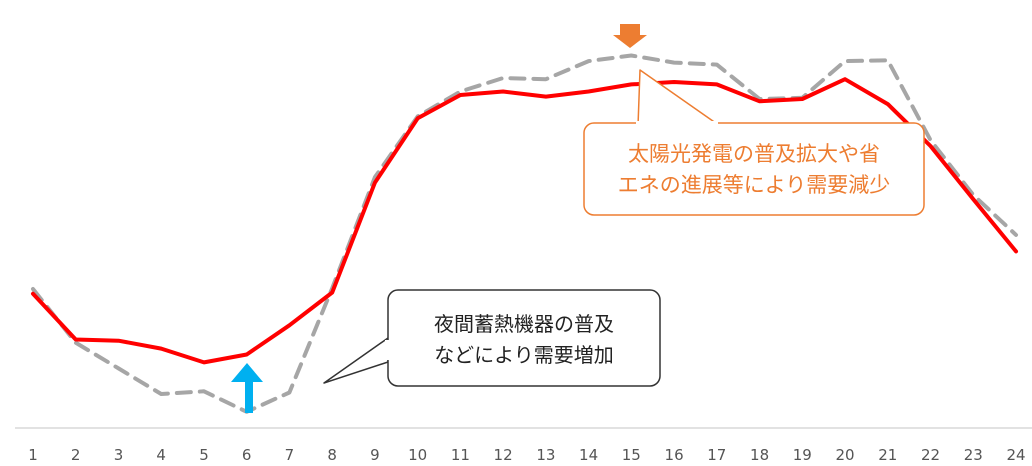 This screenshot has height=466, width=1032. What do you see at coordinates (802, 455) in the screenshot?
I see `x-tick-label: 19` at bounding box center [802, 455].